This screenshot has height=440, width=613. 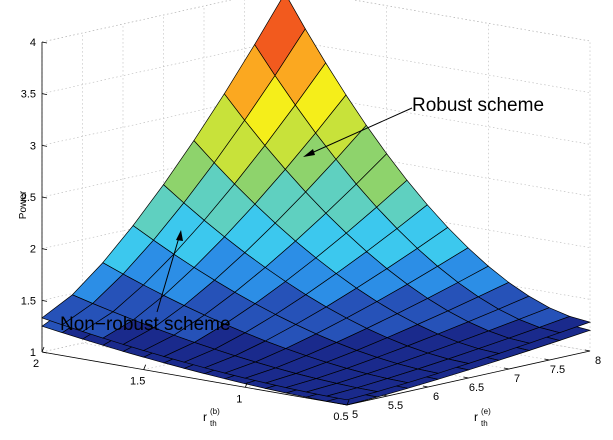 What do you see at coordinates (145, 282) in the screenshot?
I see `annotation-nonrobust: Non−robust scheme` at bounding box center [145, 282].